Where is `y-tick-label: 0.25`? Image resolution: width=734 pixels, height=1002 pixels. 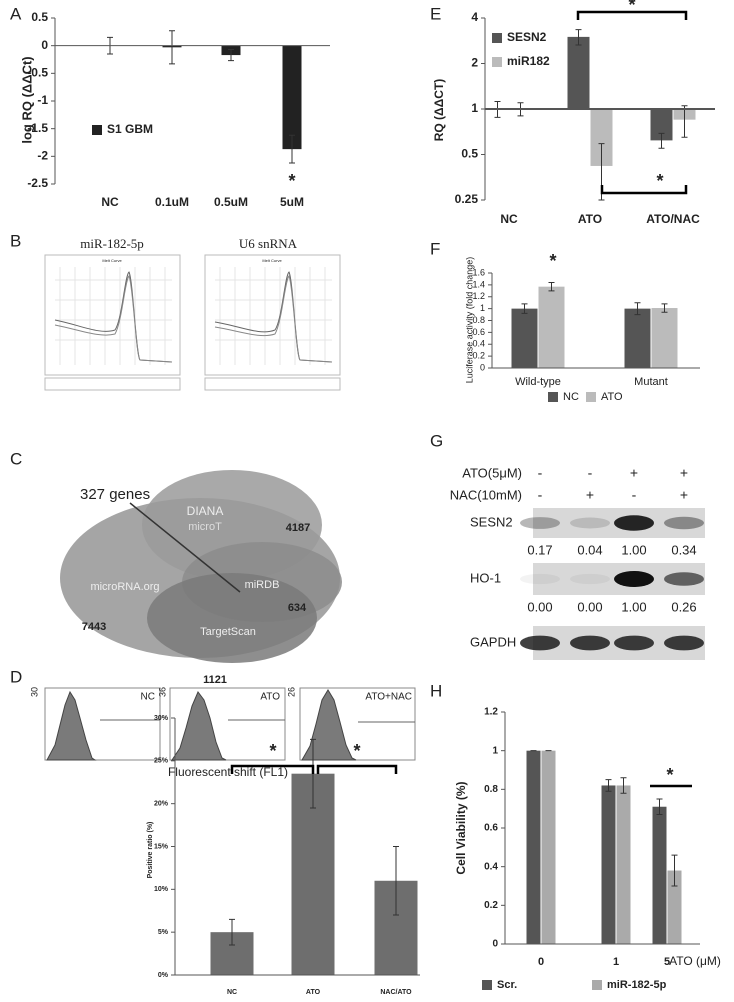 y-tick-label: 0.25 is located at coordinates (467, 199).